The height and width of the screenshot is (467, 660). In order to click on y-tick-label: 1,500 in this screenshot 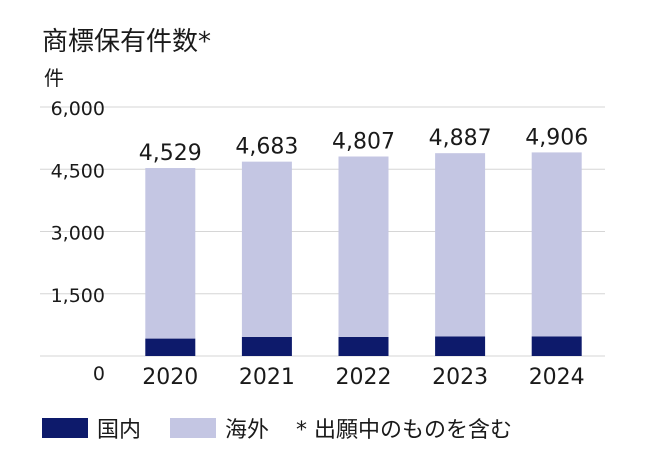, I will do `click(78, 296)`.